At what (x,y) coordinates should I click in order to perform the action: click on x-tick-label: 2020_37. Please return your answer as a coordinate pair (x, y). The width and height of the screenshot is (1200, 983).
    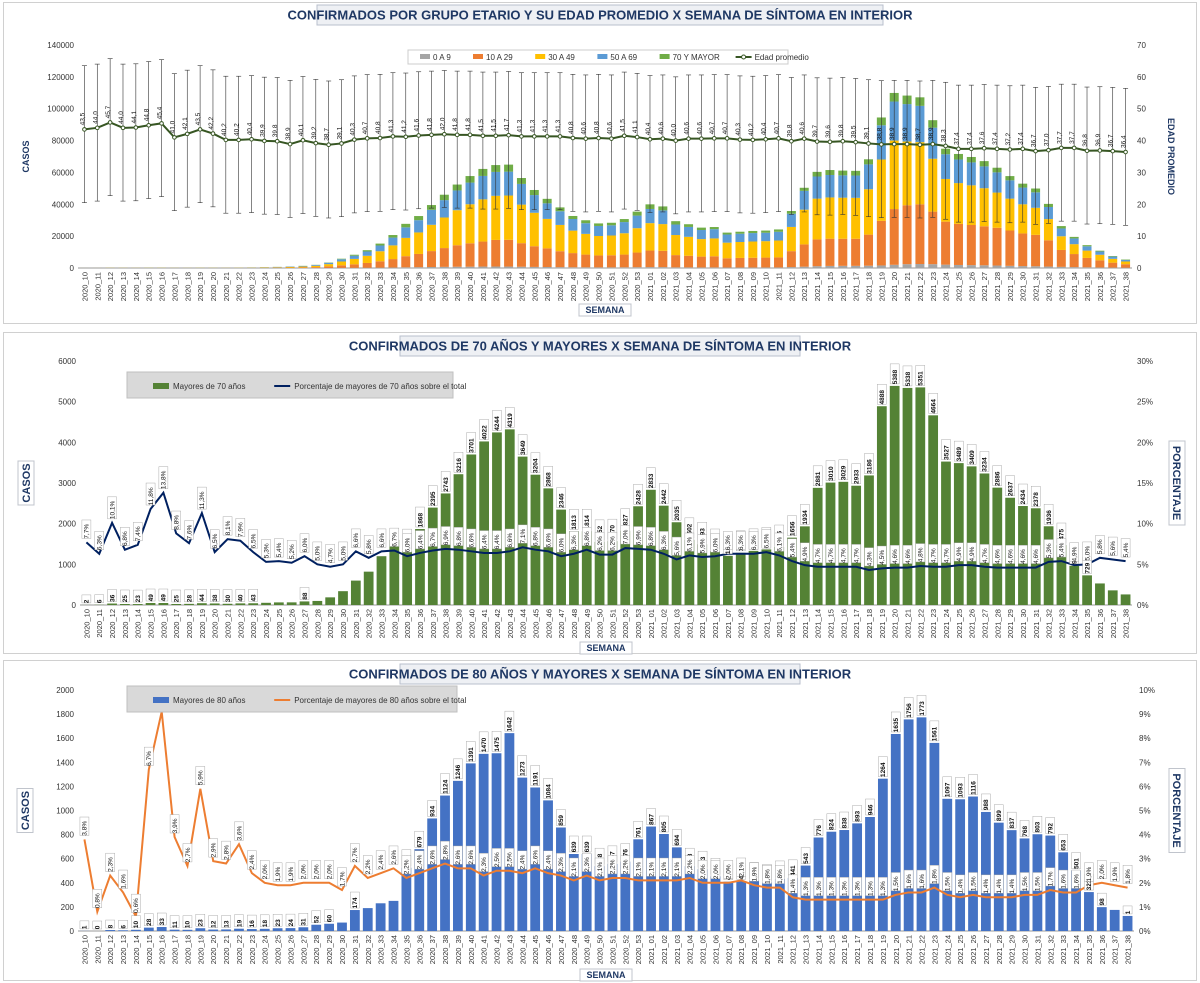
    Looking at the image, I should click on (432, 949).